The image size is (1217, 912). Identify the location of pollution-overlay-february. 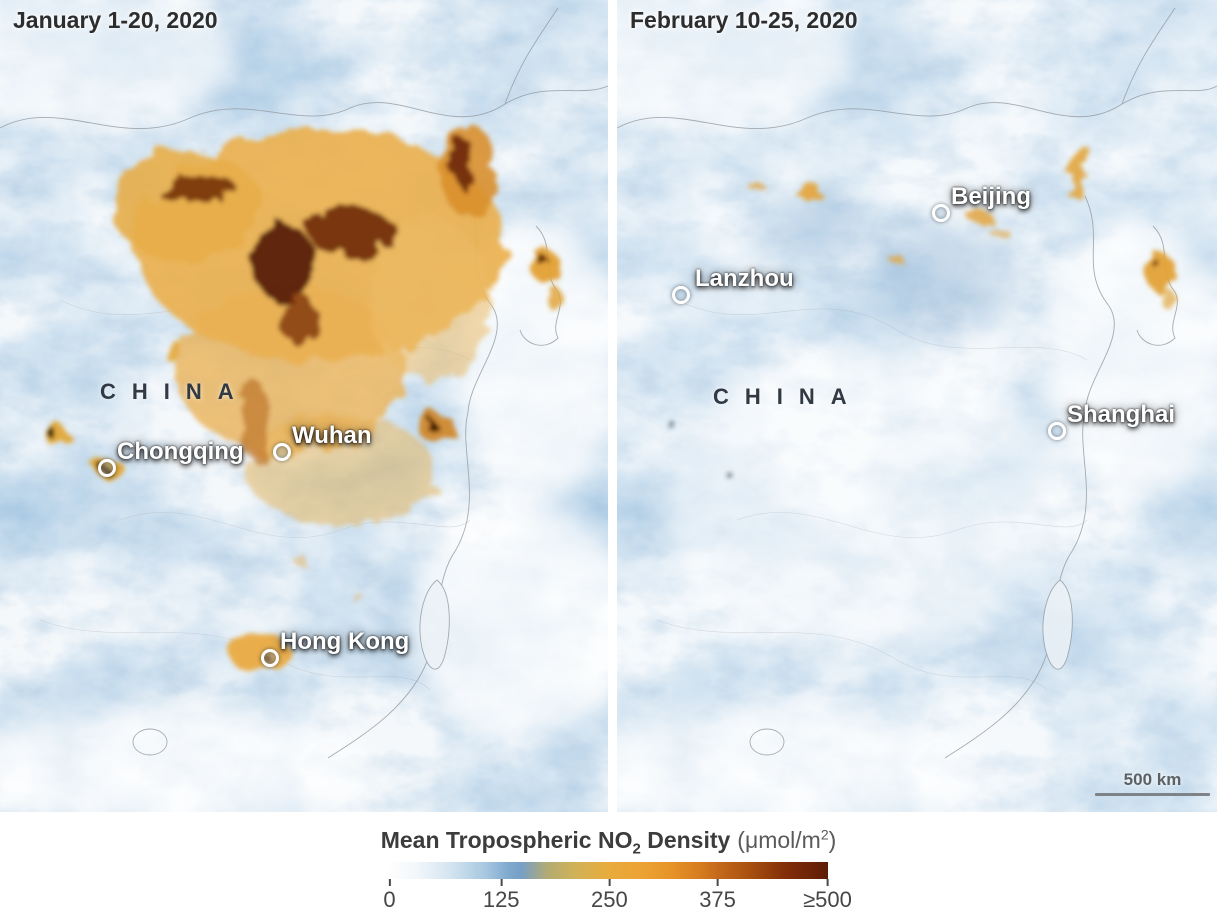
(925, 310).